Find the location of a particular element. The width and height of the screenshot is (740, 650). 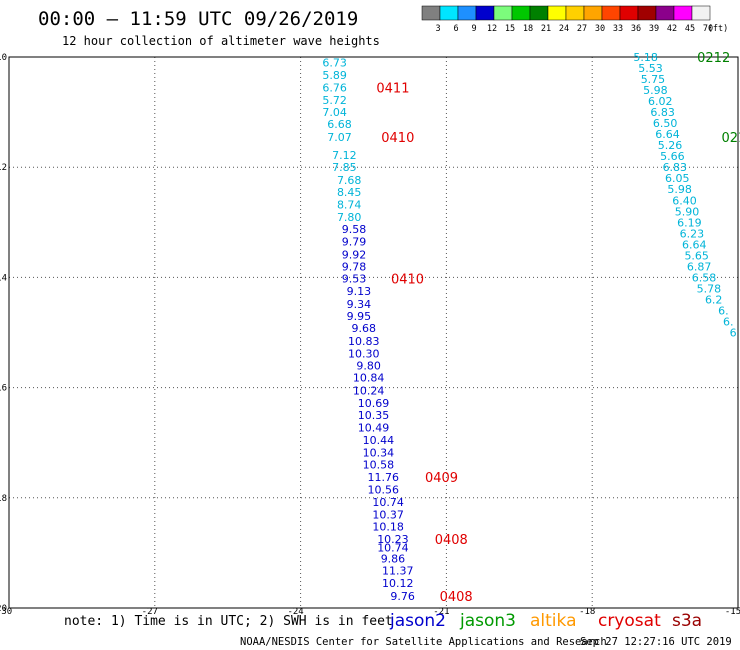

wave-height-label: 5.78 is located at coordinates (709, 288).